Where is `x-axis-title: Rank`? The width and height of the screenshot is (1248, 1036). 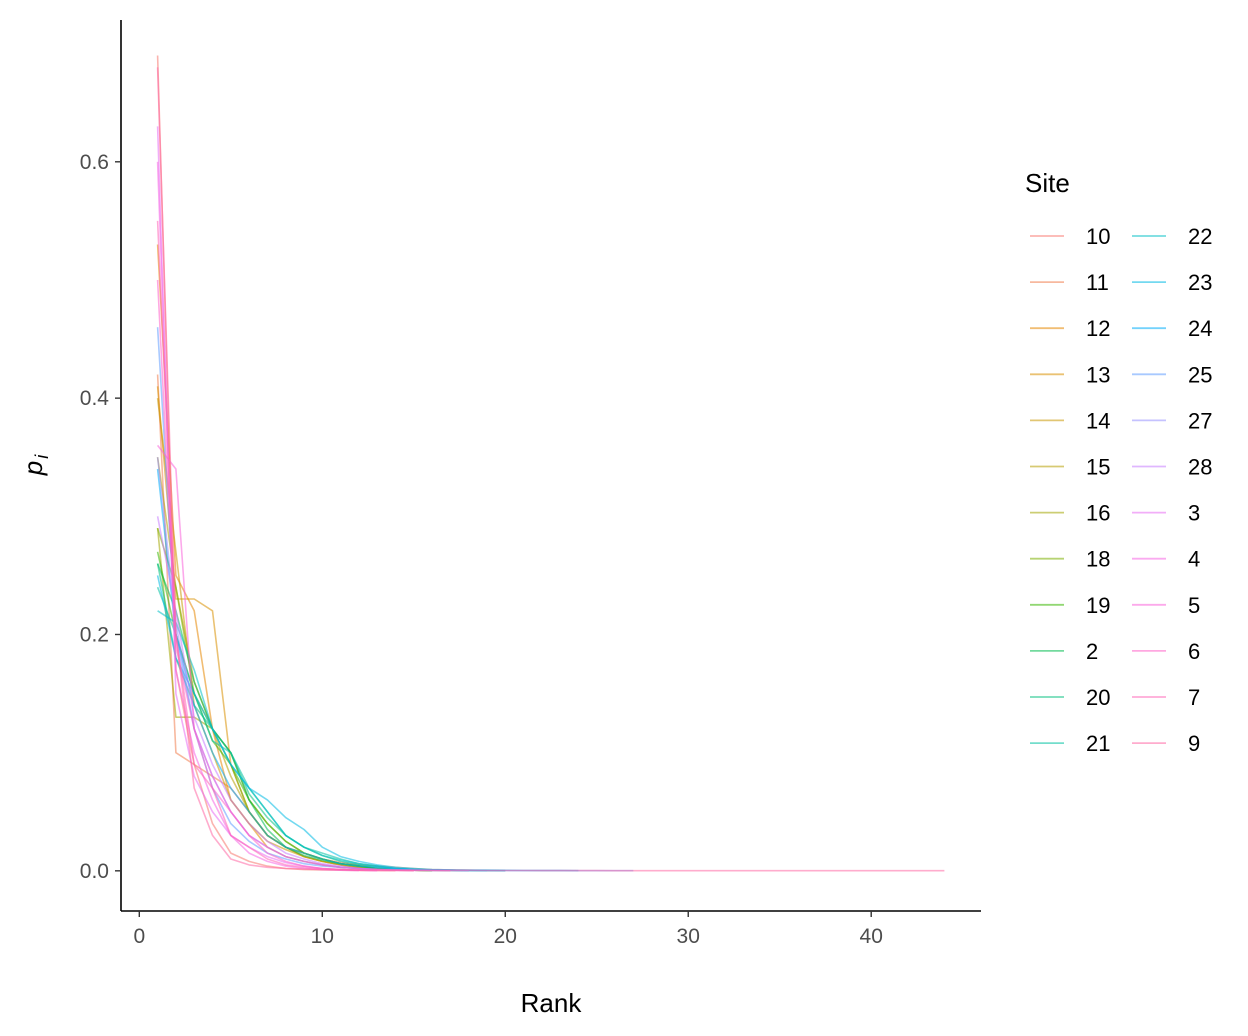 x-axis-title: Rank is located at coordinates (552, 1003).